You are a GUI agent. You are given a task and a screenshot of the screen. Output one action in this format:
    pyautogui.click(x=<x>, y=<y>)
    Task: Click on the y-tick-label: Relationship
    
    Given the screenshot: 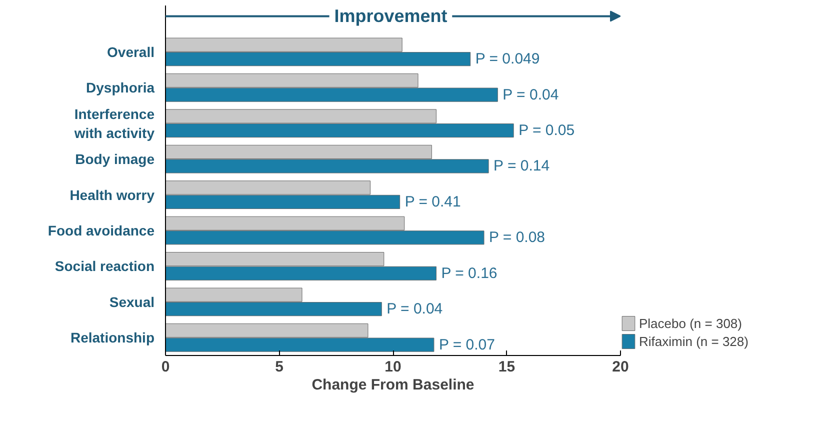 What is the action you would take?
    pyautogui.click(x=112, y=338)
    